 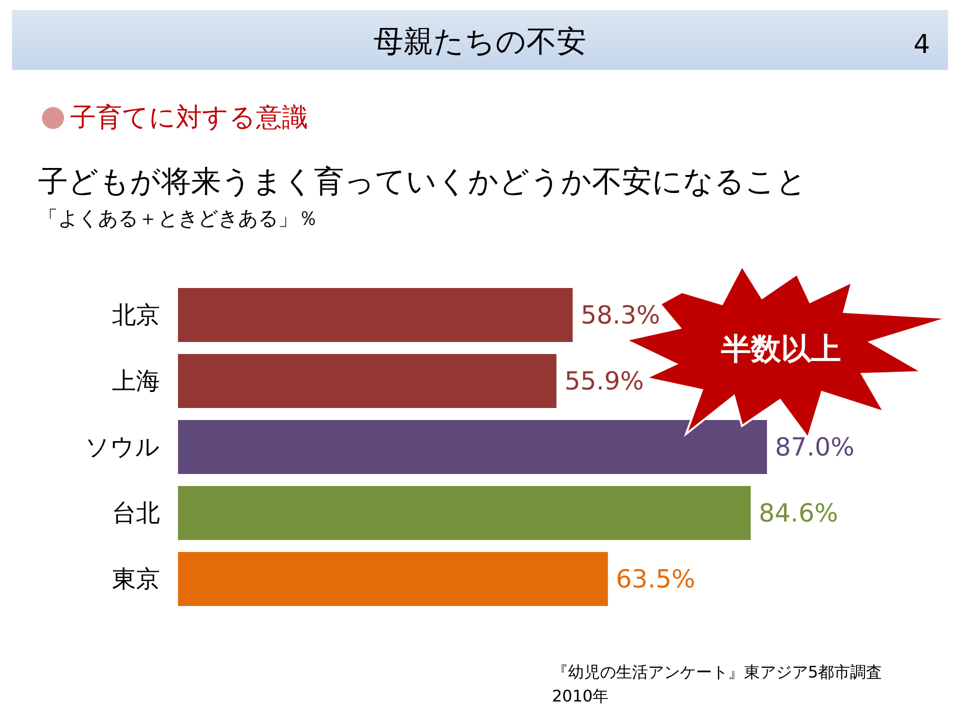 What do you see at coordinates (136, 381) in the screenshot?
I see `y-tick-label: 上海` at bounding box center [136, 381].